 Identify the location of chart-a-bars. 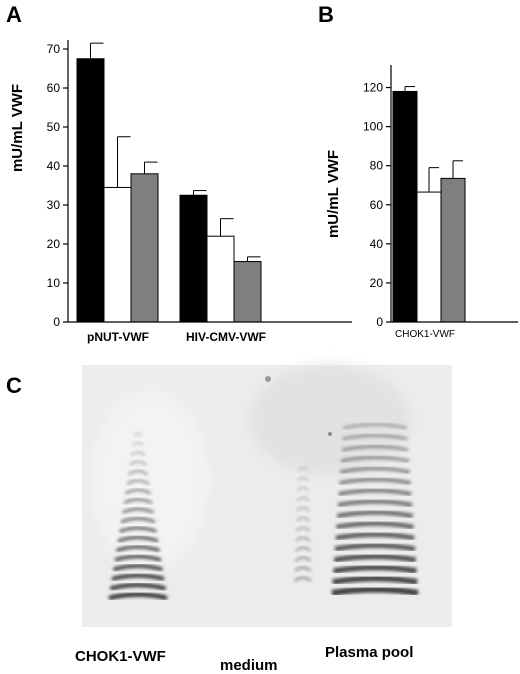
(169, 182).